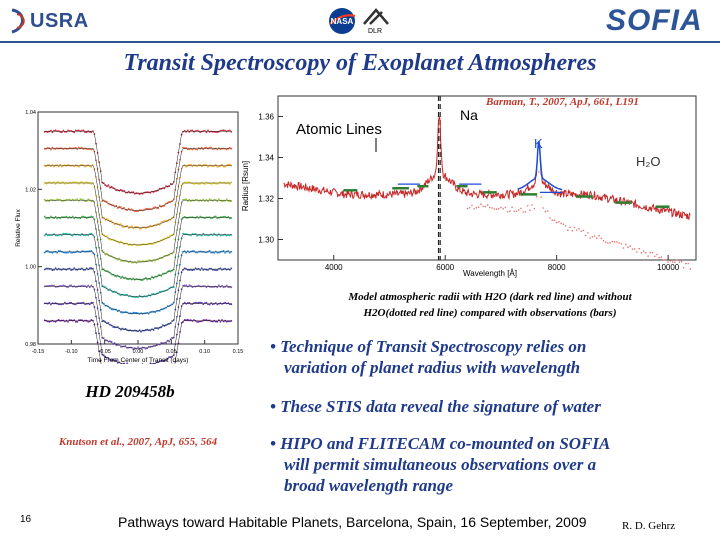  Describe the element at coordinates (138, 179) in the screenshot. I see `lc-model-curve` at that location.